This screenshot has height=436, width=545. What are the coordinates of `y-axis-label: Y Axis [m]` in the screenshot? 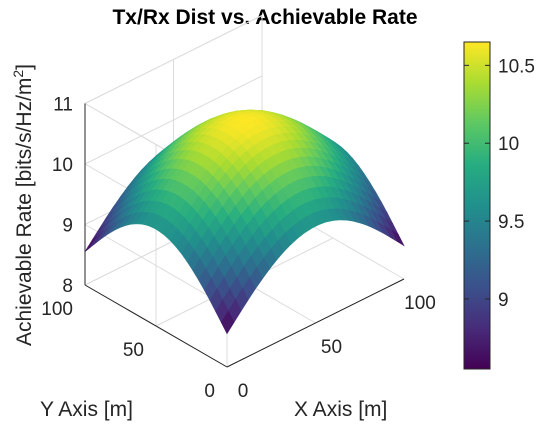 It's located at (86, 409).